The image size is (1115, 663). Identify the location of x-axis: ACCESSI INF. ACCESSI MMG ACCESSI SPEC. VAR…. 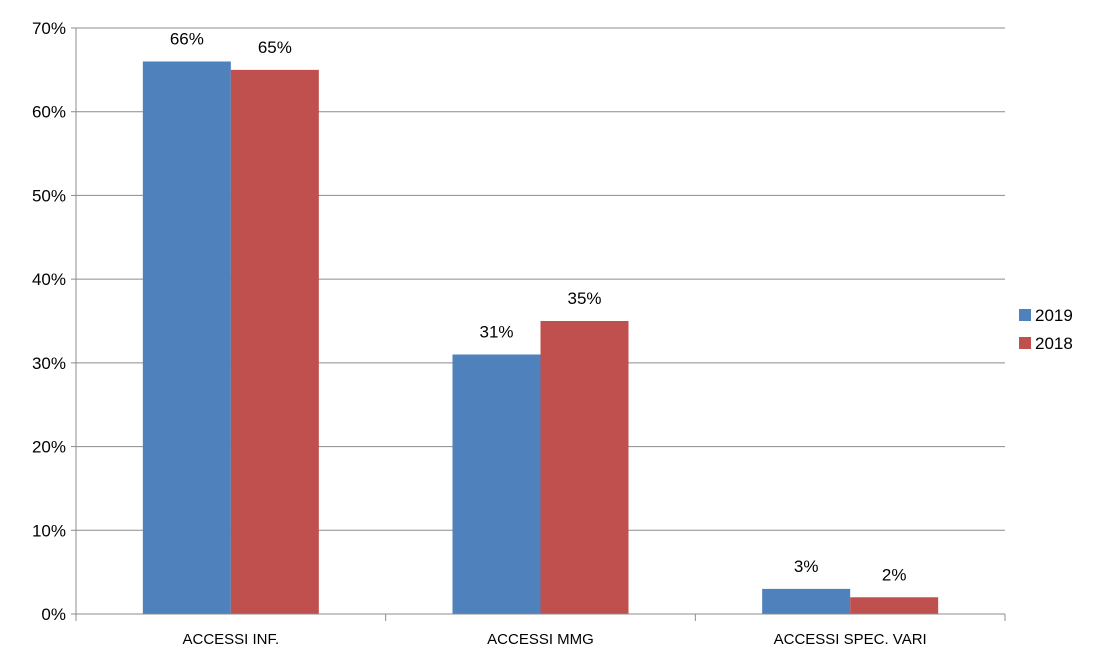
(540, 630).